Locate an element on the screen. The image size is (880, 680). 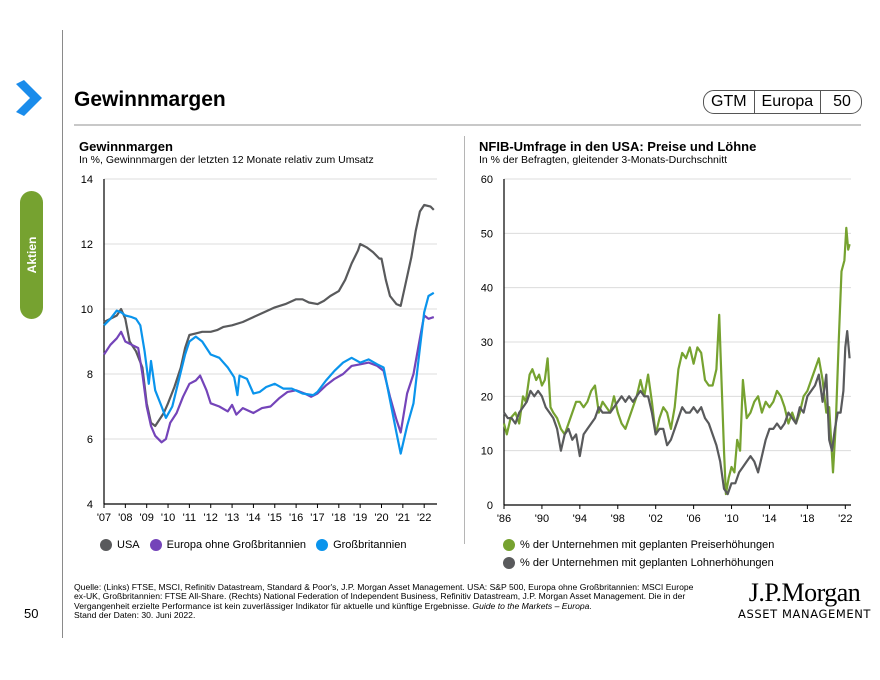
legend-label-usa: USA is located at coordinates (128, 545).